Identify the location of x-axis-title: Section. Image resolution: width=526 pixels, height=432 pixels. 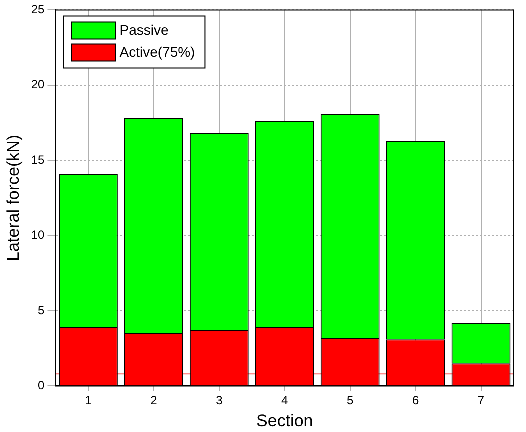
(285, 420).